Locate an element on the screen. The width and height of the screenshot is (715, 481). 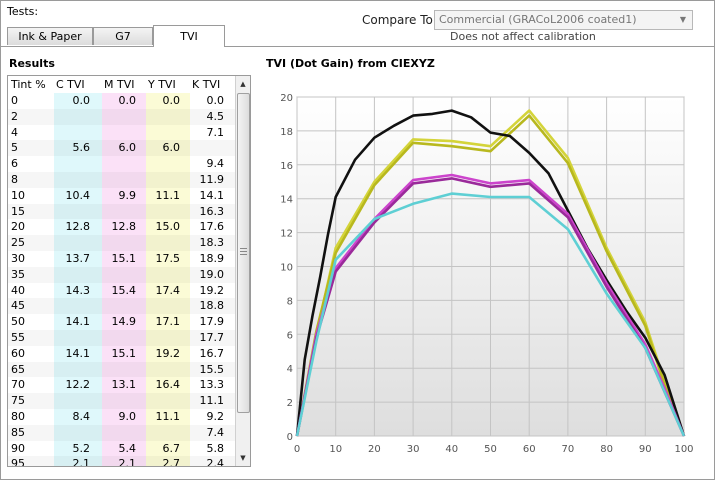
cell-y: 19.2 is located at coordinates (168, 353).